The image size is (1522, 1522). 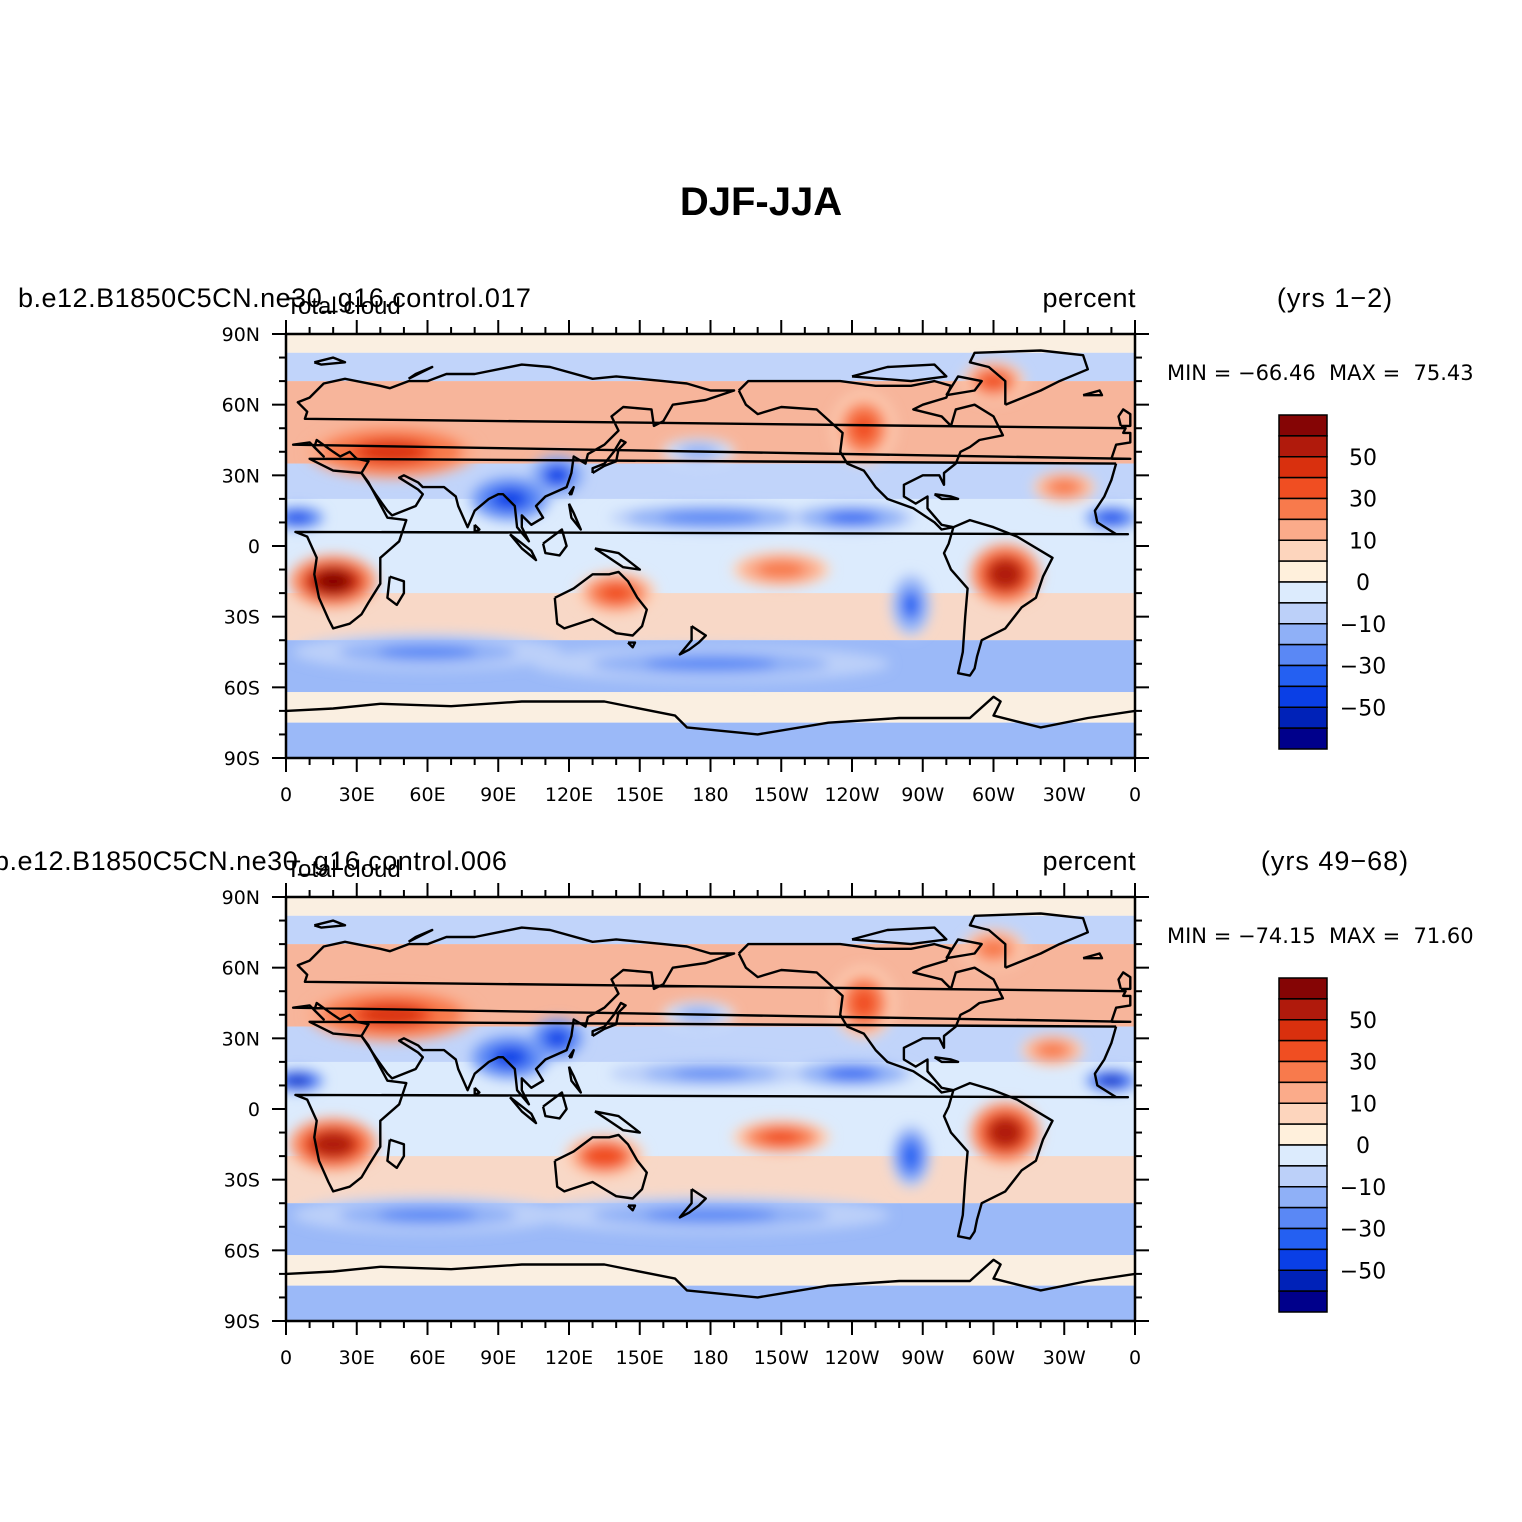 What do you see at coordinates (242, 618) in the screenshot?
I see `lat-tick-label: 30S` at bounding box center [242, 618].